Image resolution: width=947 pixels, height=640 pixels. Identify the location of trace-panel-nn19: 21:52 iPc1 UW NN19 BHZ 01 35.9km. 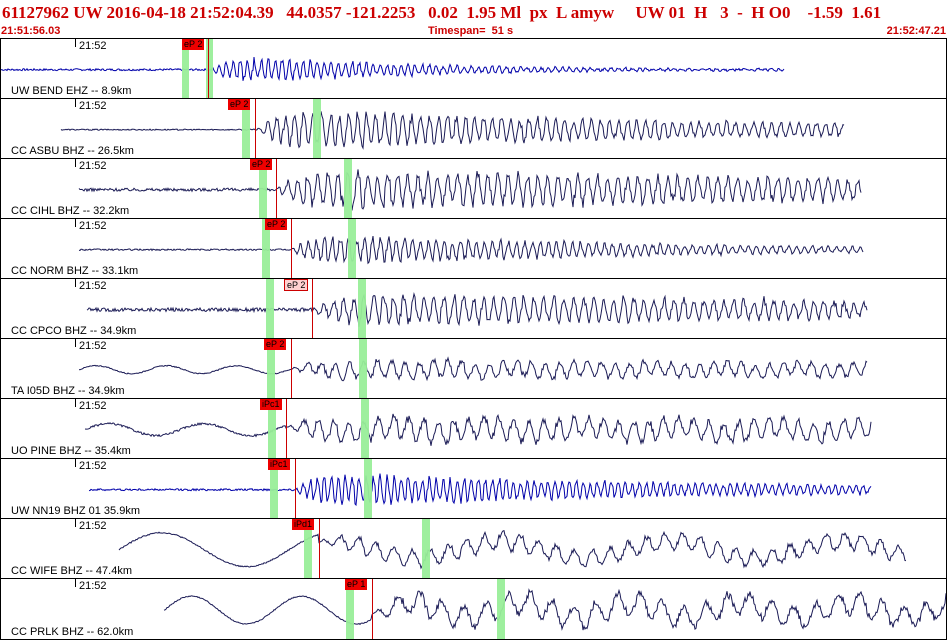
(473, 488).